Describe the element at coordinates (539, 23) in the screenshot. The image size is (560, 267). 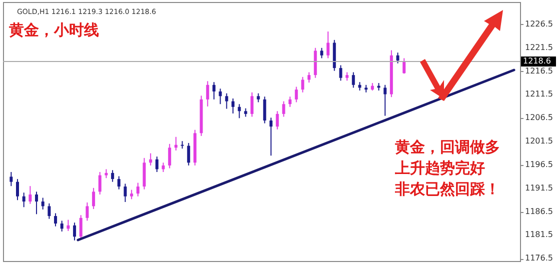
I see `y-tick-label: 1226.5` at that location.